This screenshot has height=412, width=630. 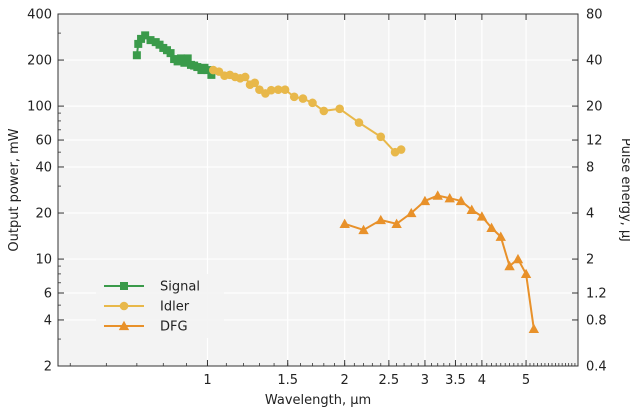 I want to click on x-tick-label: 3.5, so click(x=455, y=380).